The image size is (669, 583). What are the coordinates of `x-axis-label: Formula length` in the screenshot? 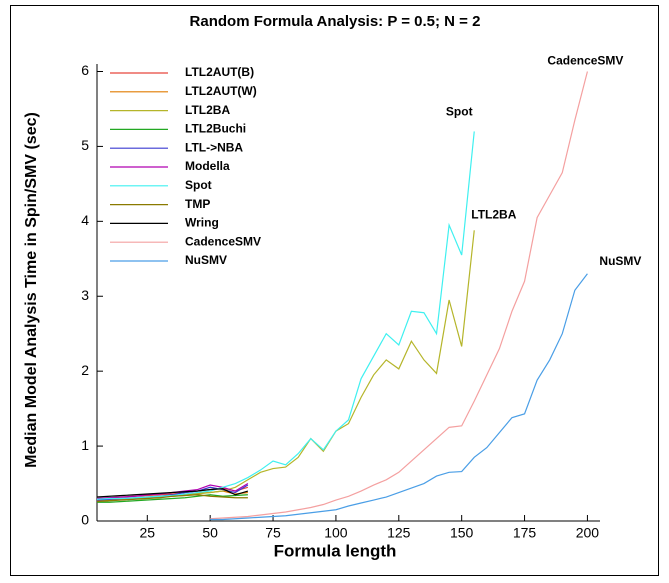 It's located at (335, 550).